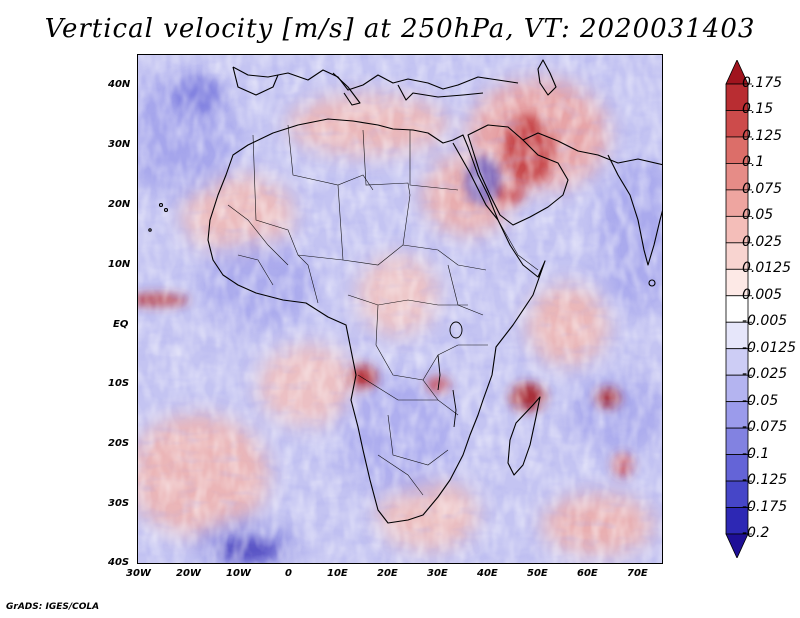 The image size is (800, 618). Describe the element at coordinates (119, 562) in the screenshot. I see `lat-label-40s: 40S` at that location.